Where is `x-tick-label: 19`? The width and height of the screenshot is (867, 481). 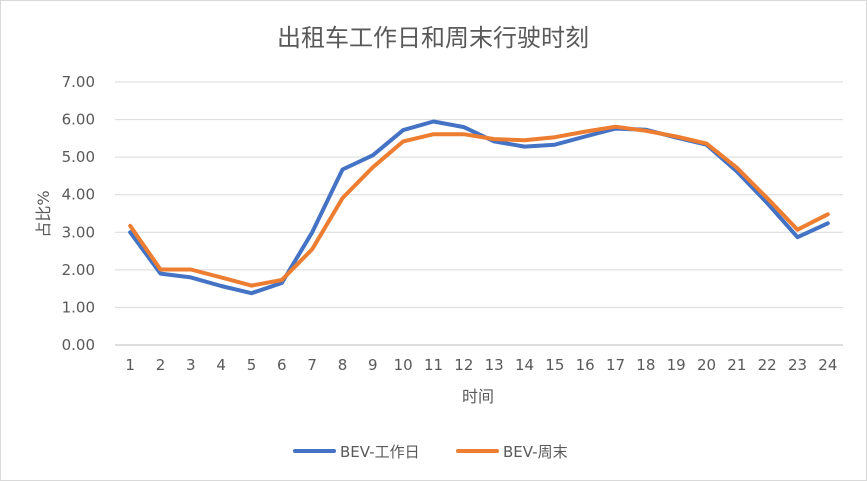 x-tick-label: 19 is located at coordinates (676, 365).